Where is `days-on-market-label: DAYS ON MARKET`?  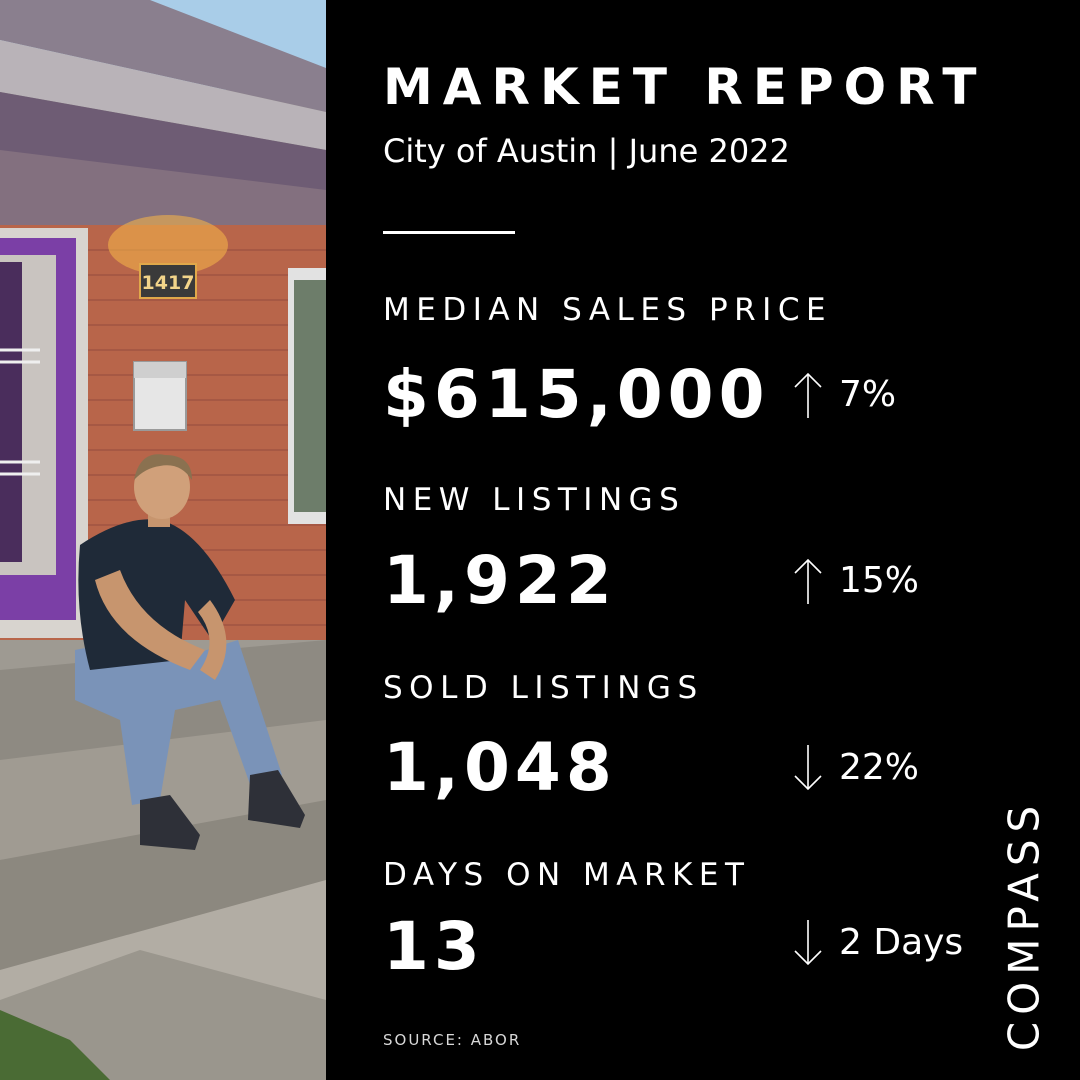 days-on-market-label: DAYS ON MARKET is located at coordinates (567, 875).